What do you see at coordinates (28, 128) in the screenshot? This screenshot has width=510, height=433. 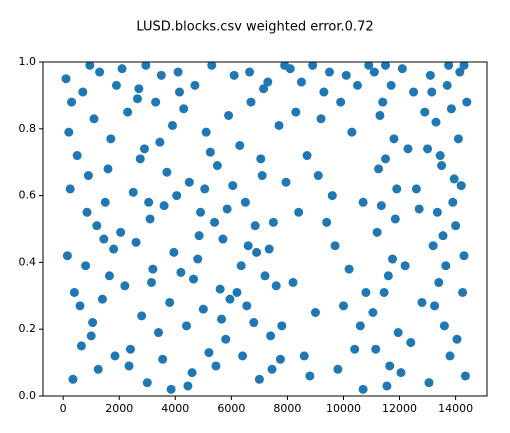 I see `y-tick-label: 0.8` at bounding box center [28, 128].